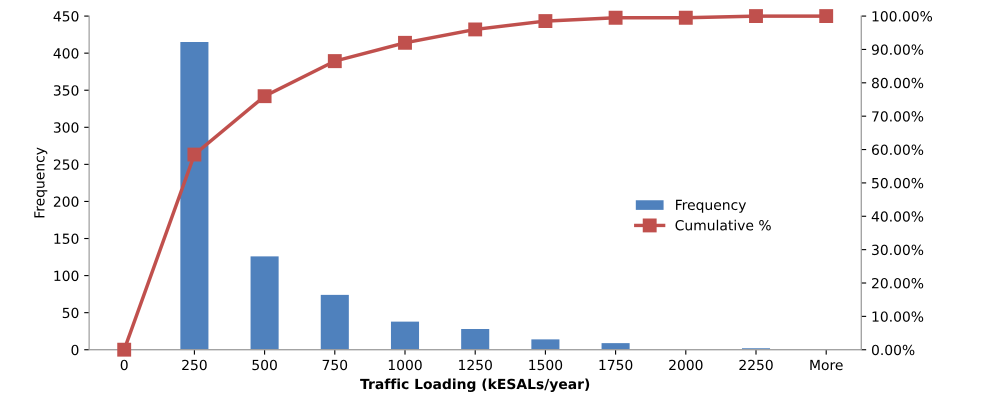  I want to click on y-tick-label: 250, so click(66, 164).